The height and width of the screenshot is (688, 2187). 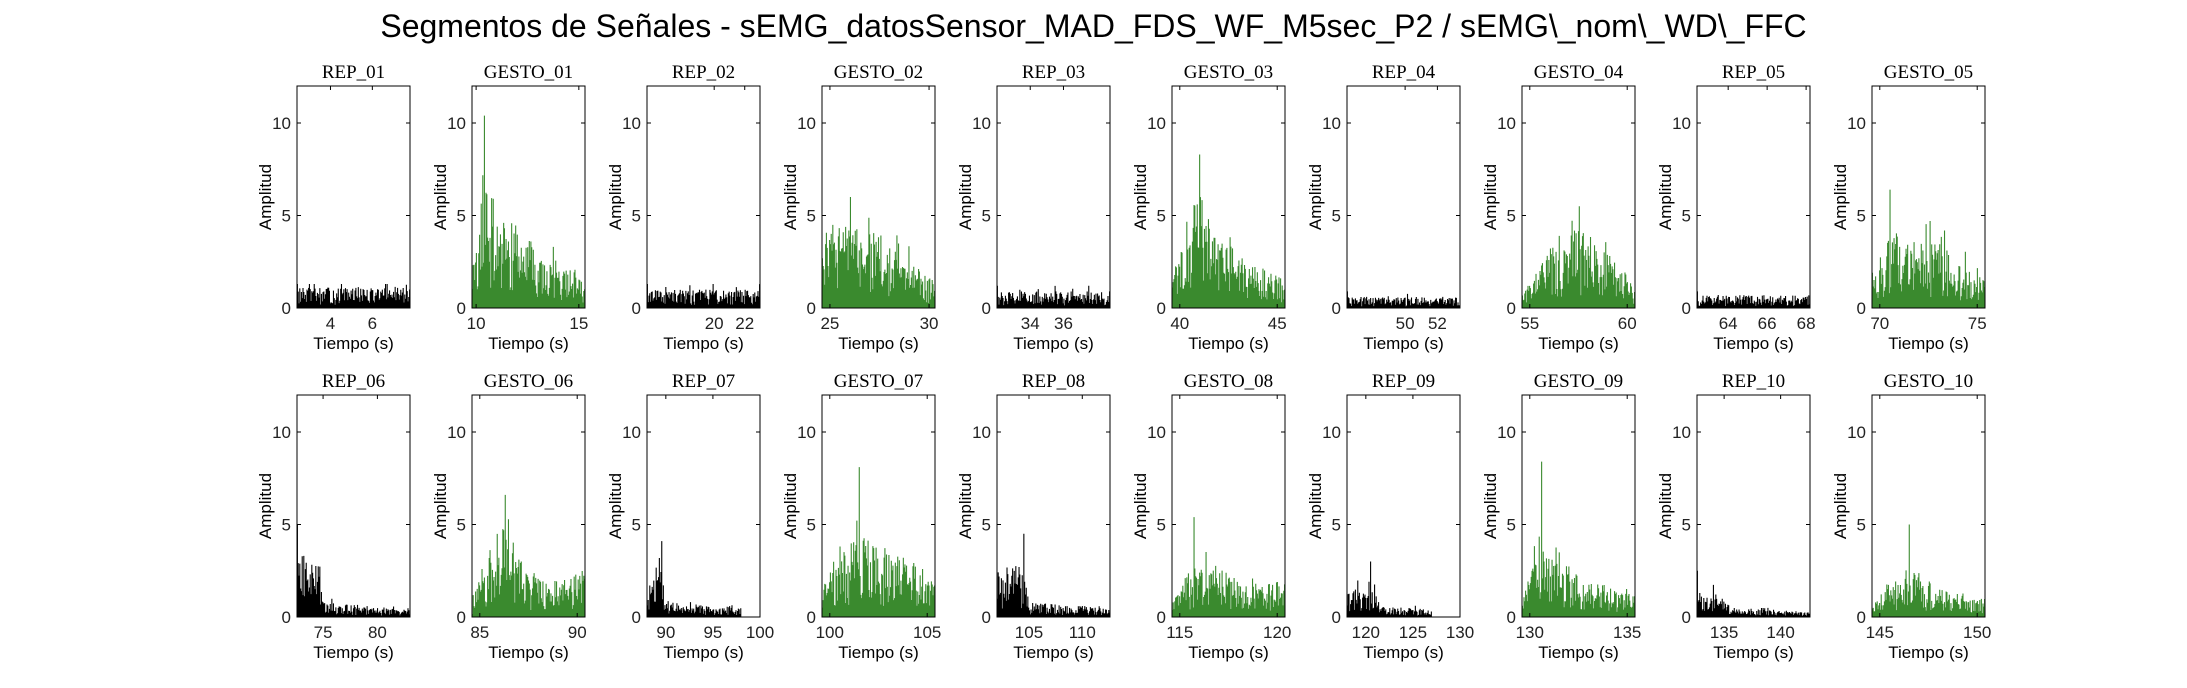 I want to click on subplot-rep-10: 0 5 10 135 140 REP_10 Tiempo (s) Amplitud, so click(x=1733, y=516).